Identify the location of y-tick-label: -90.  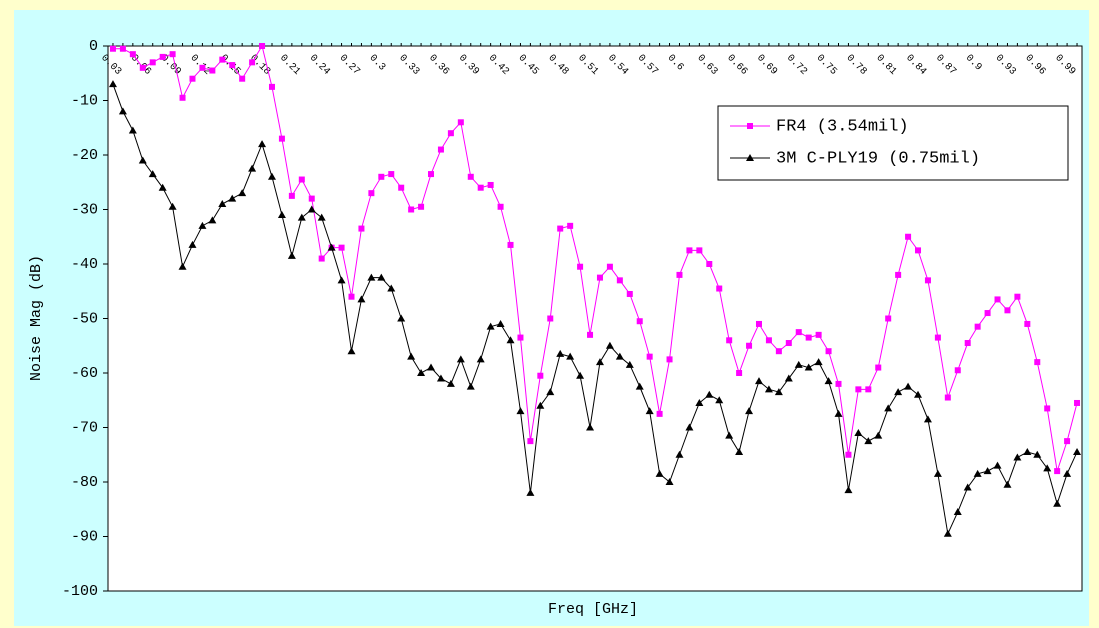
(84, 536).